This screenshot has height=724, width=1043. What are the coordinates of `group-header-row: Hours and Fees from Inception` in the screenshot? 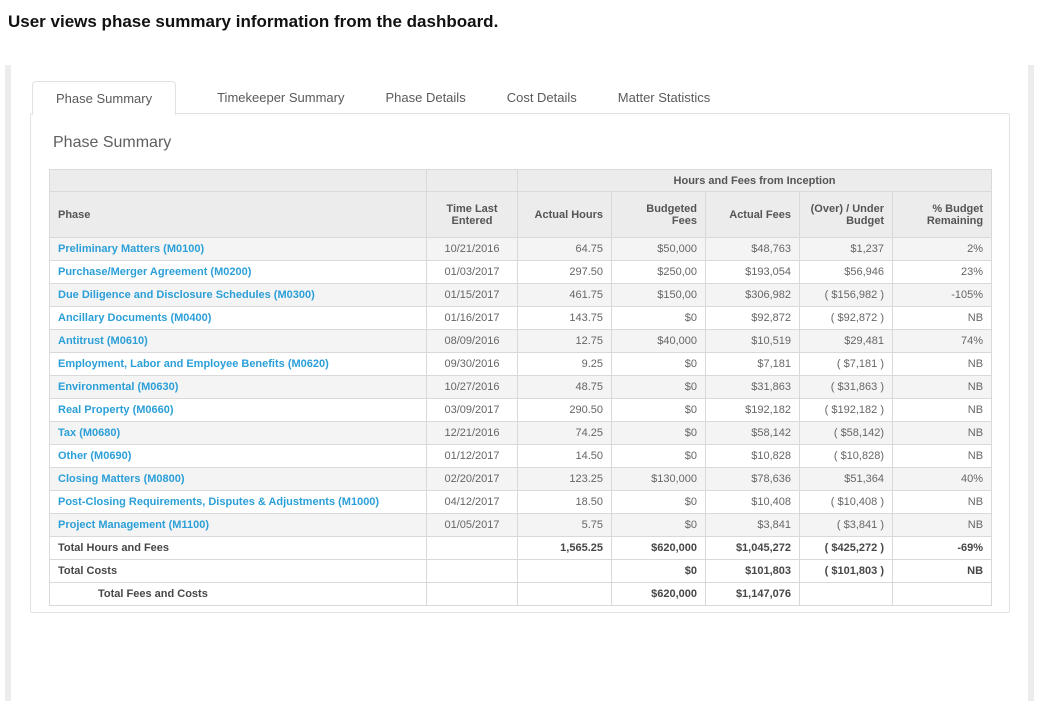 It's located at (521, 180).